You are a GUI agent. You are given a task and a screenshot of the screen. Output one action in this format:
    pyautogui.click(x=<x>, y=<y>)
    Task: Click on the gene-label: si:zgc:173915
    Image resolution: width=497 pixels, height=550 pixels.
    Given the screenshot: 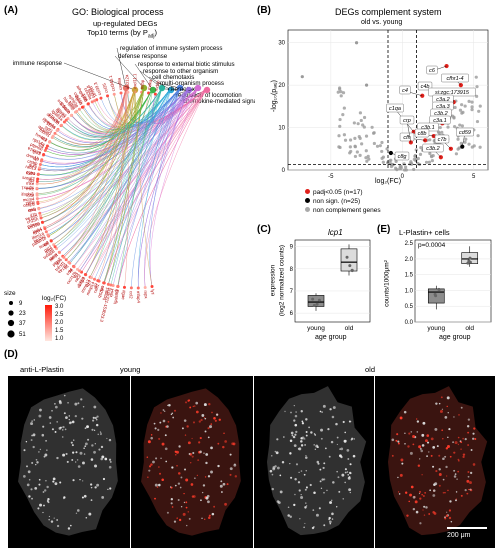 What is the action you would take?
    pyautogui.click(x=452, y=93)
    